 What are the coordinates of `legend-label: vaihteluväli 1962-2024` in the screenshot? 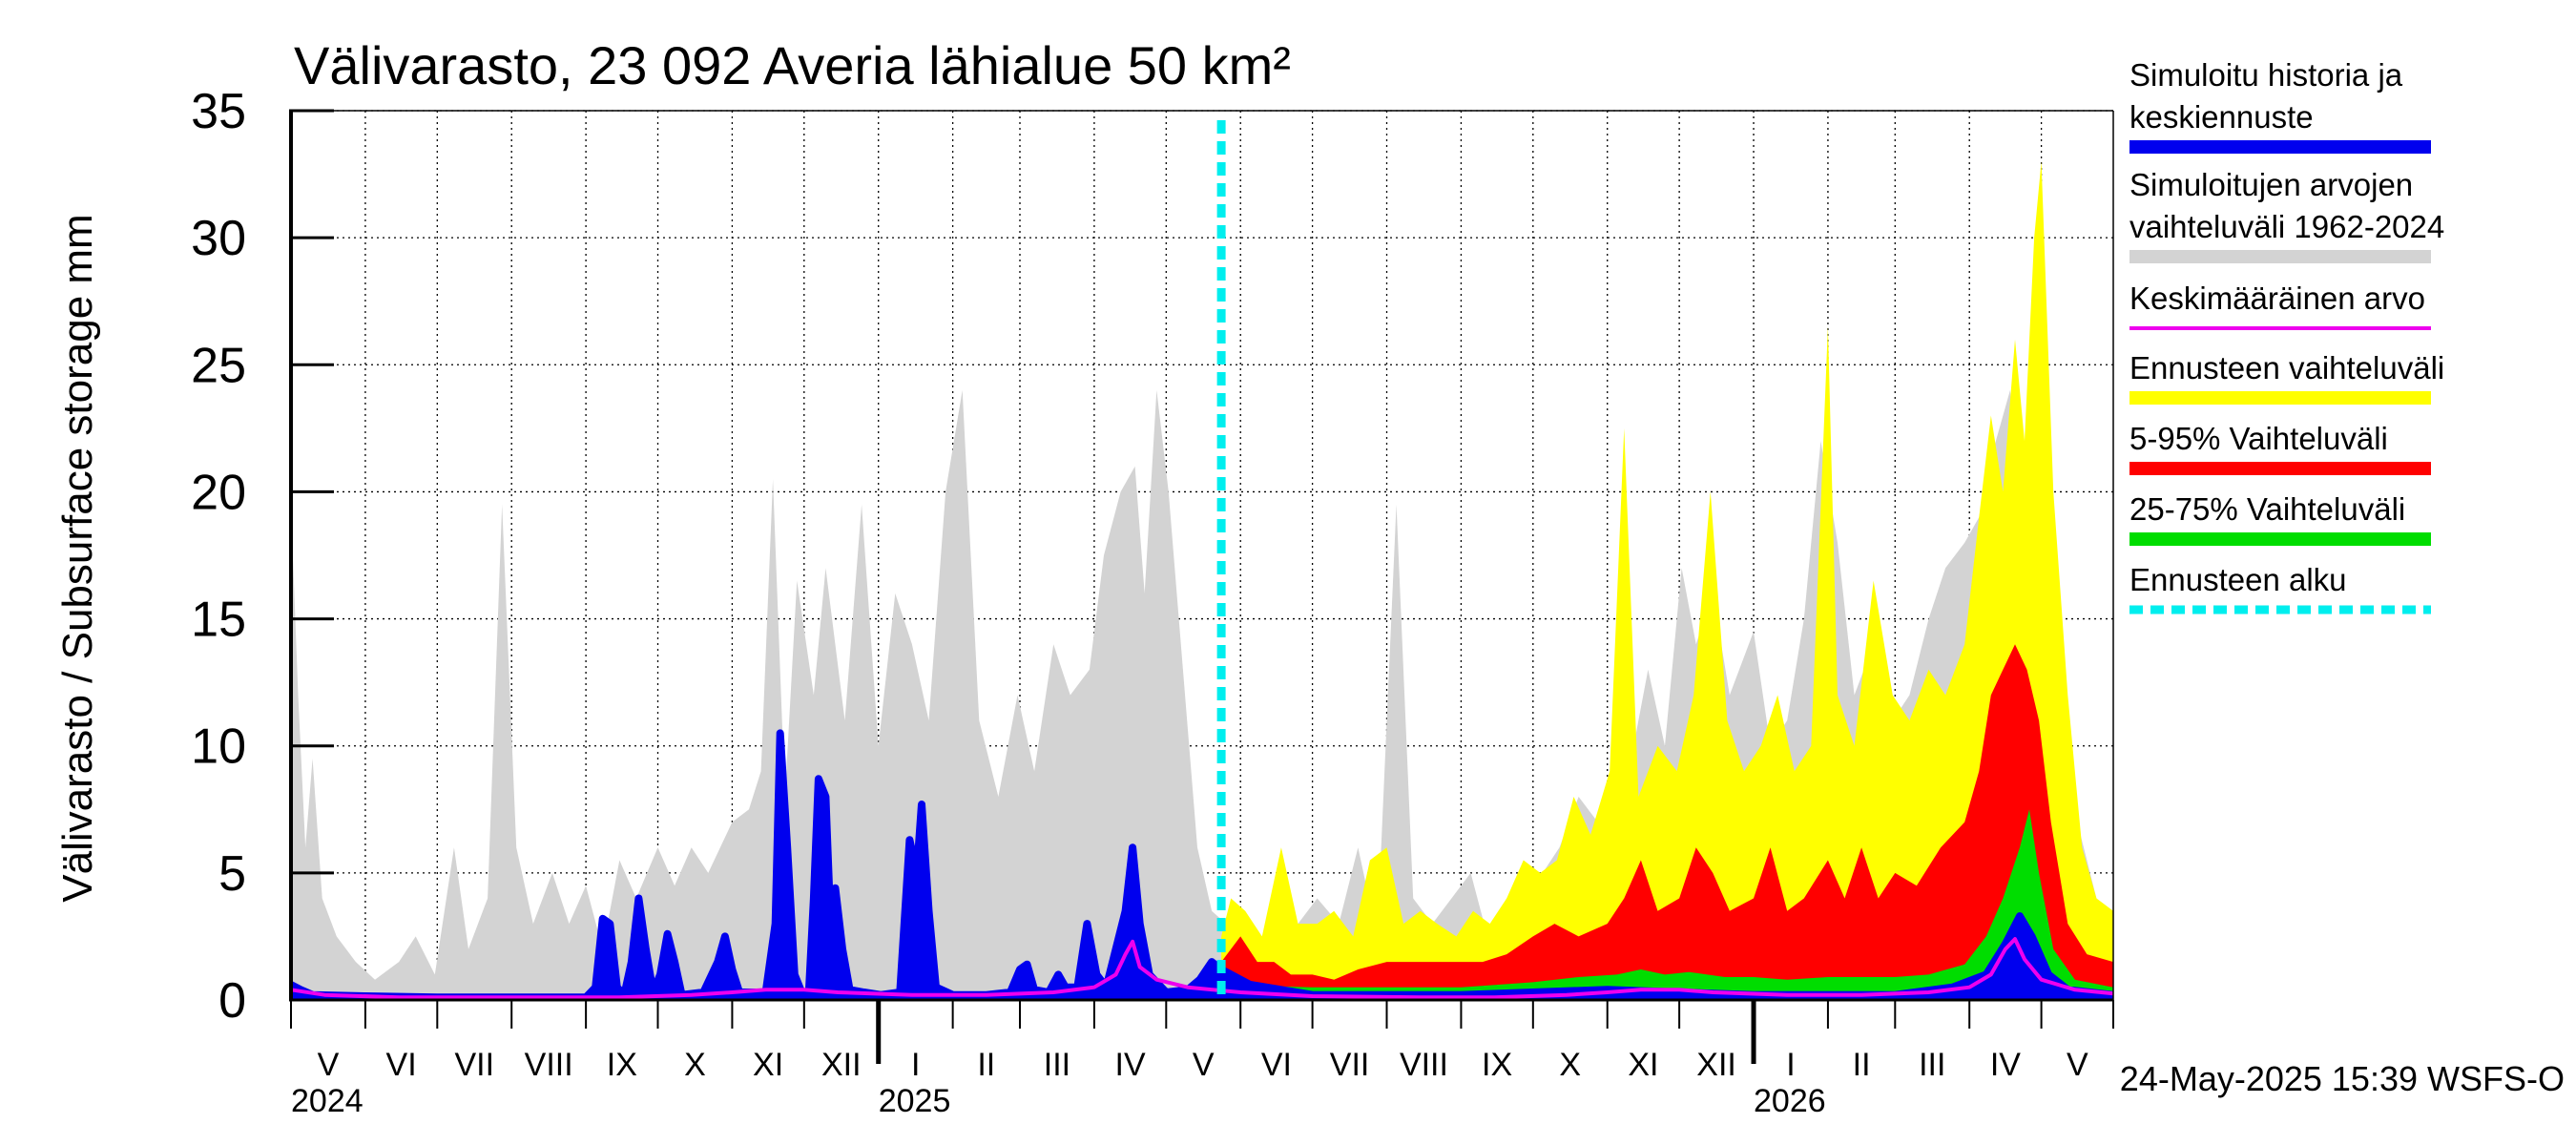 It's located at (2286, 226).